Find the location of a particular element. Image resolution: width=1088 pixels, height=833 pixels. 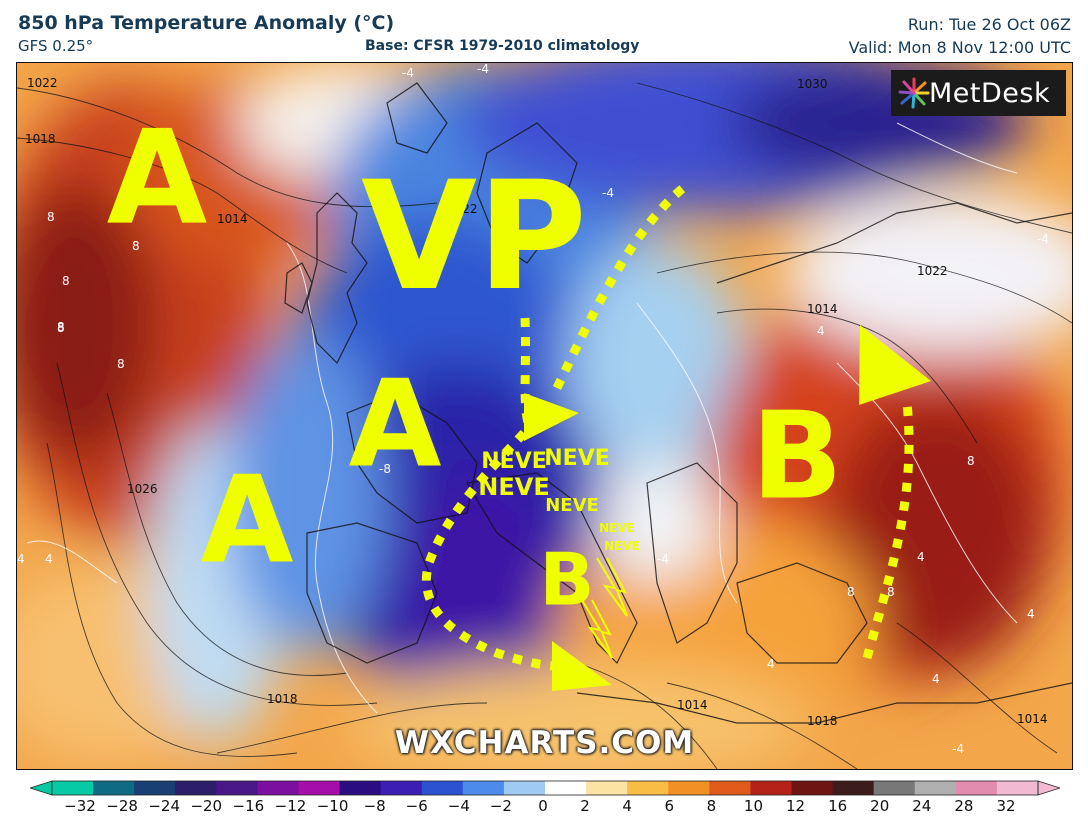

metdesk-logo-icon is located at coordinates (914, 93).